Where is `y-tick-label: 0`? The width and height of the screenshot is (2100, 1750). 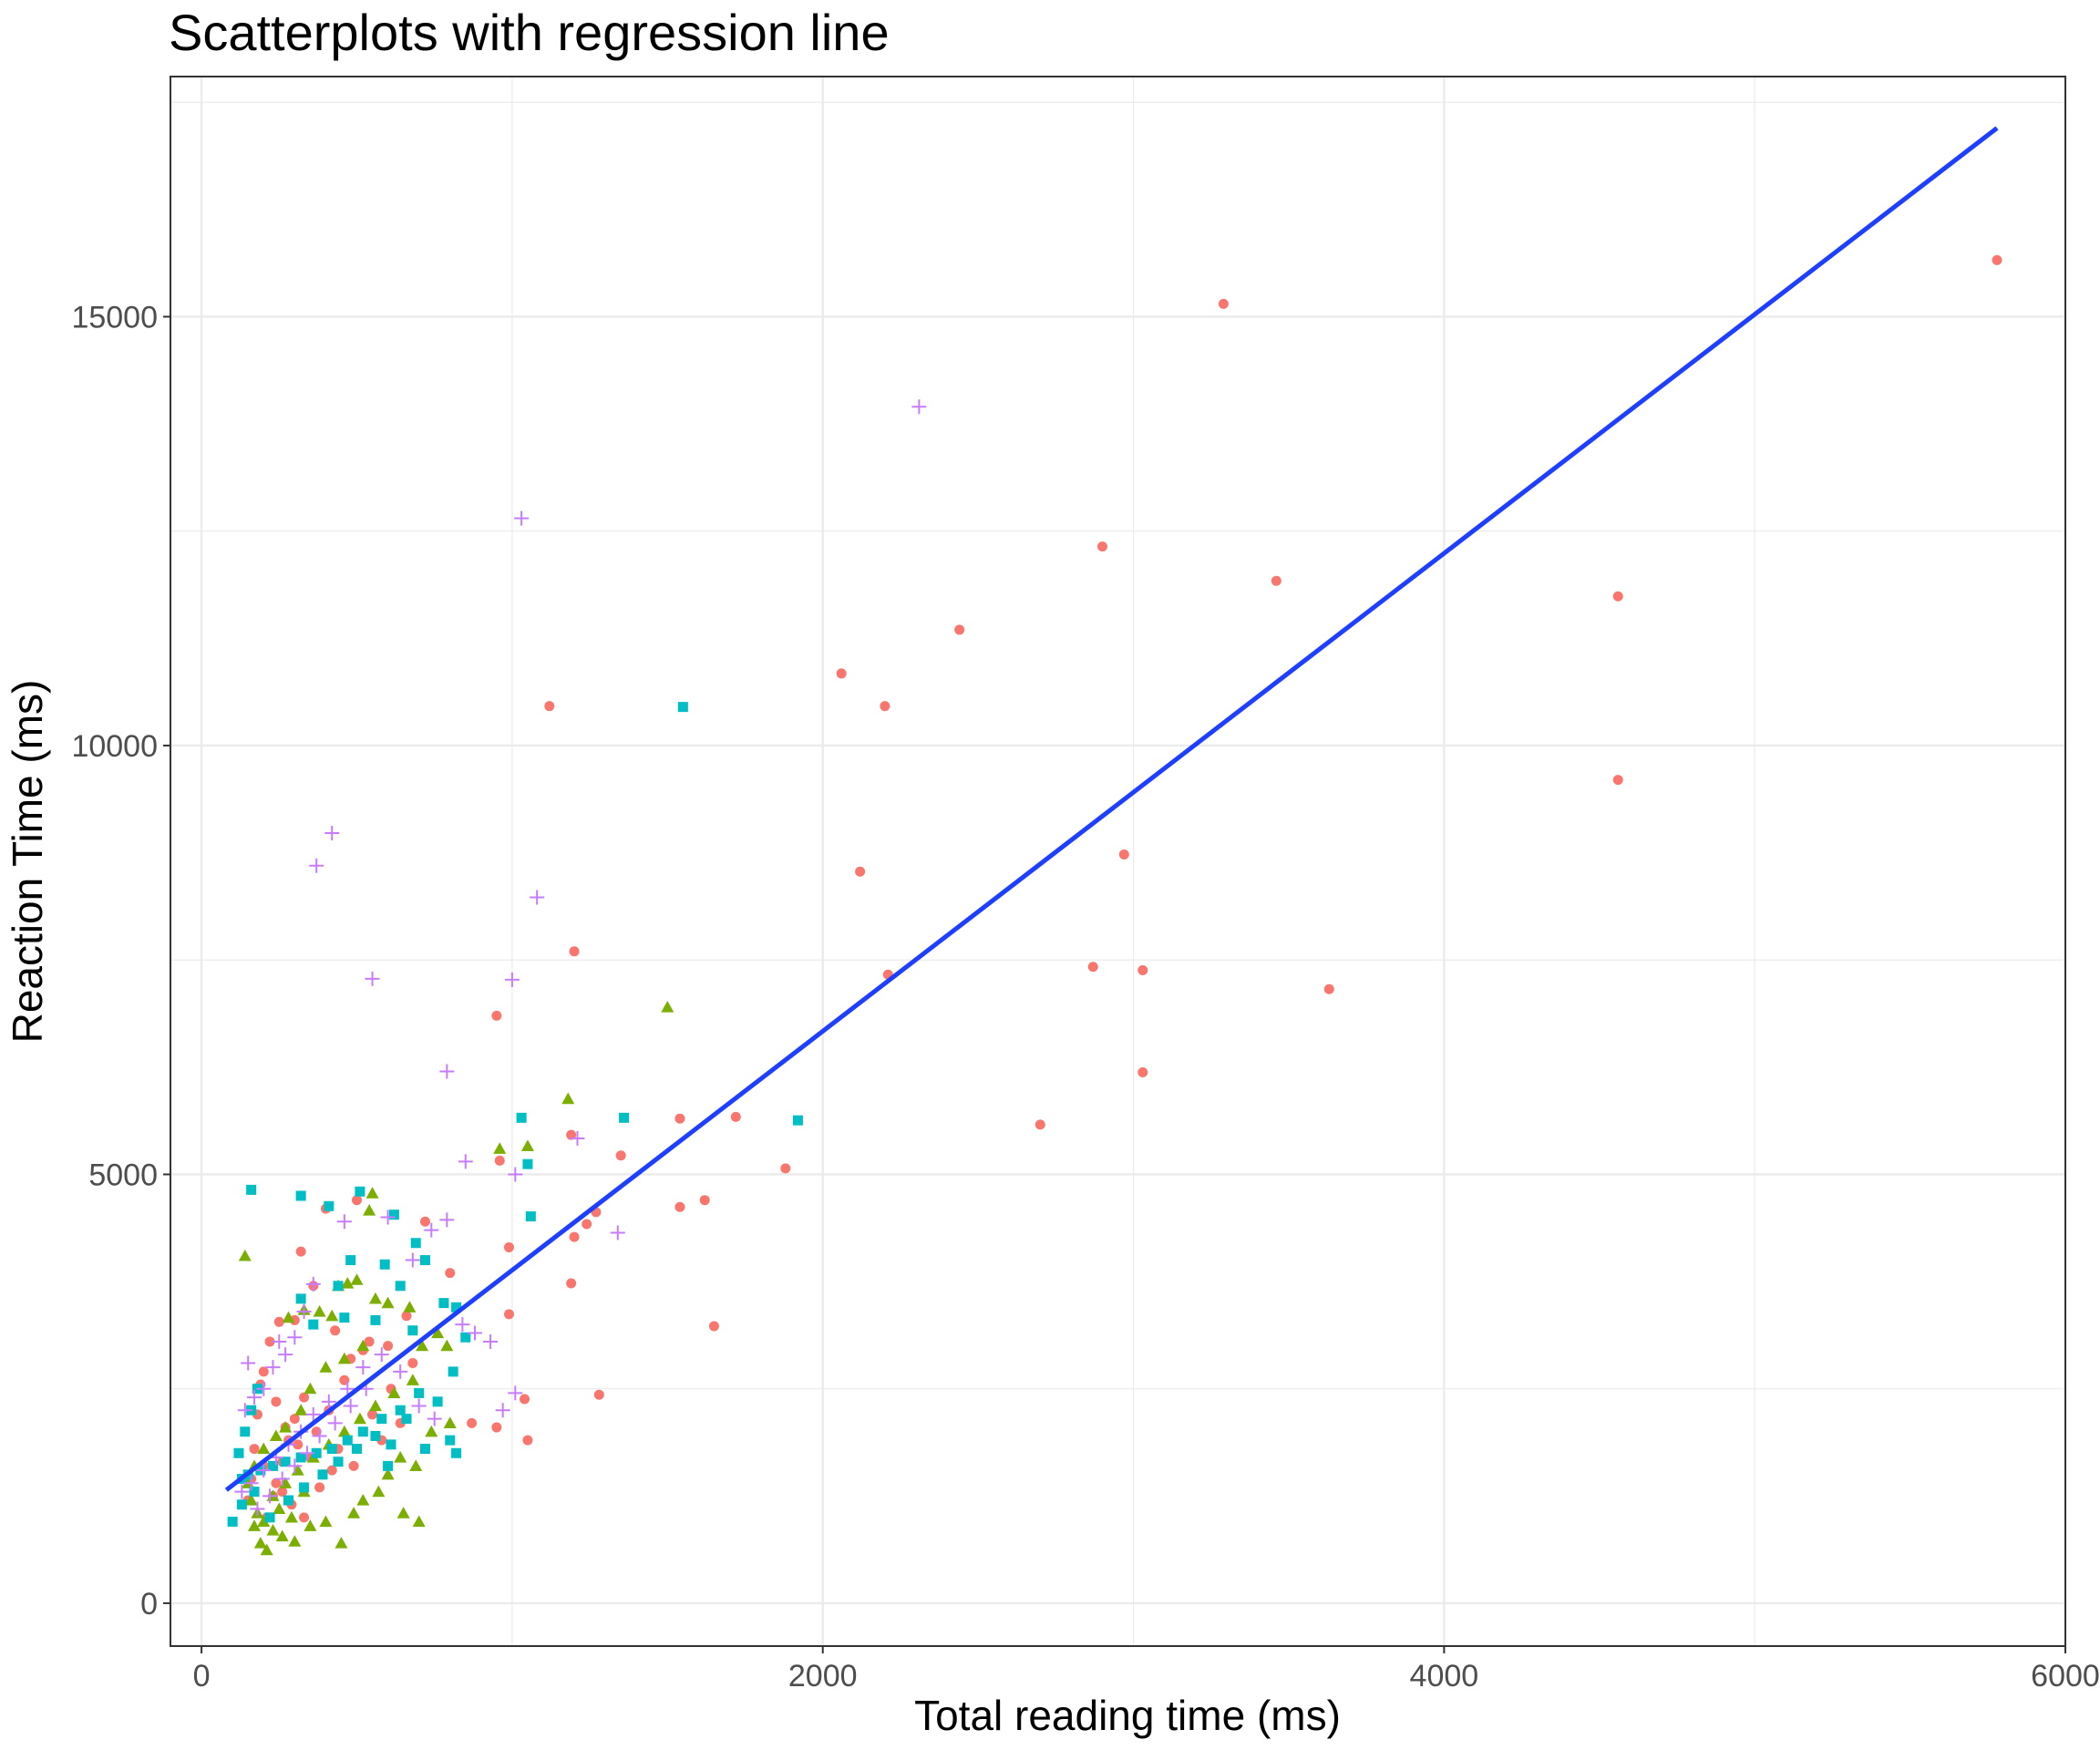 y-tick-label: 0 is located at coordinates (149, 1604).